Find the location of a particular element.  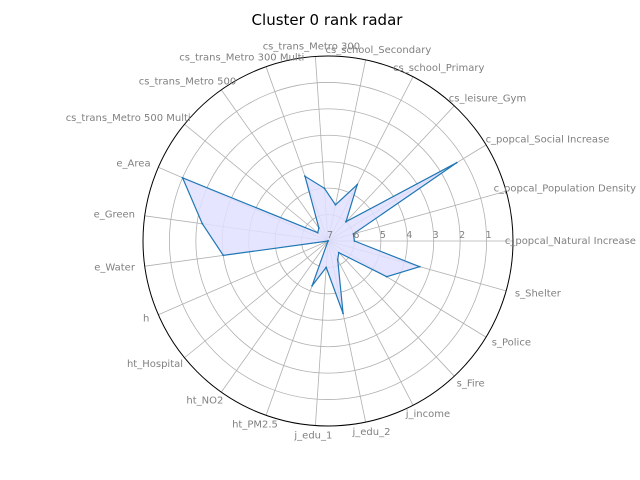

category-label-2: c_popcal_Social Increase is located at coordinates (548, 140).